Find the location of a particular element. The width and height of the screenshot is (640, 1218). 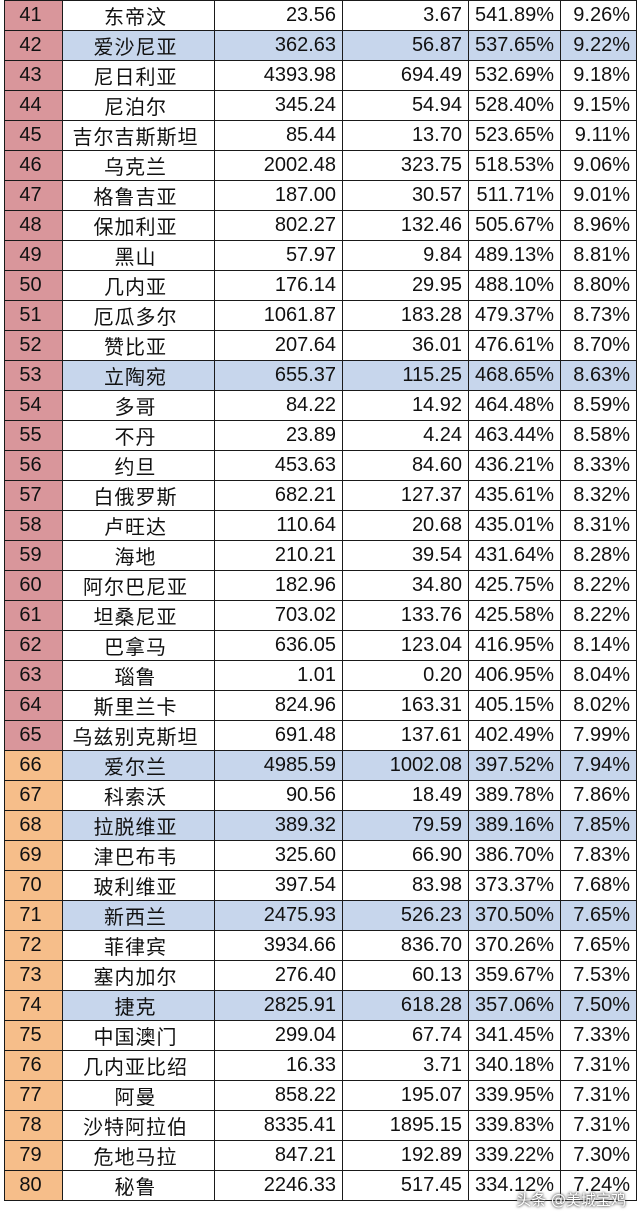

annual-rate-cell: 9.01% is located at coordinates (598, 195).